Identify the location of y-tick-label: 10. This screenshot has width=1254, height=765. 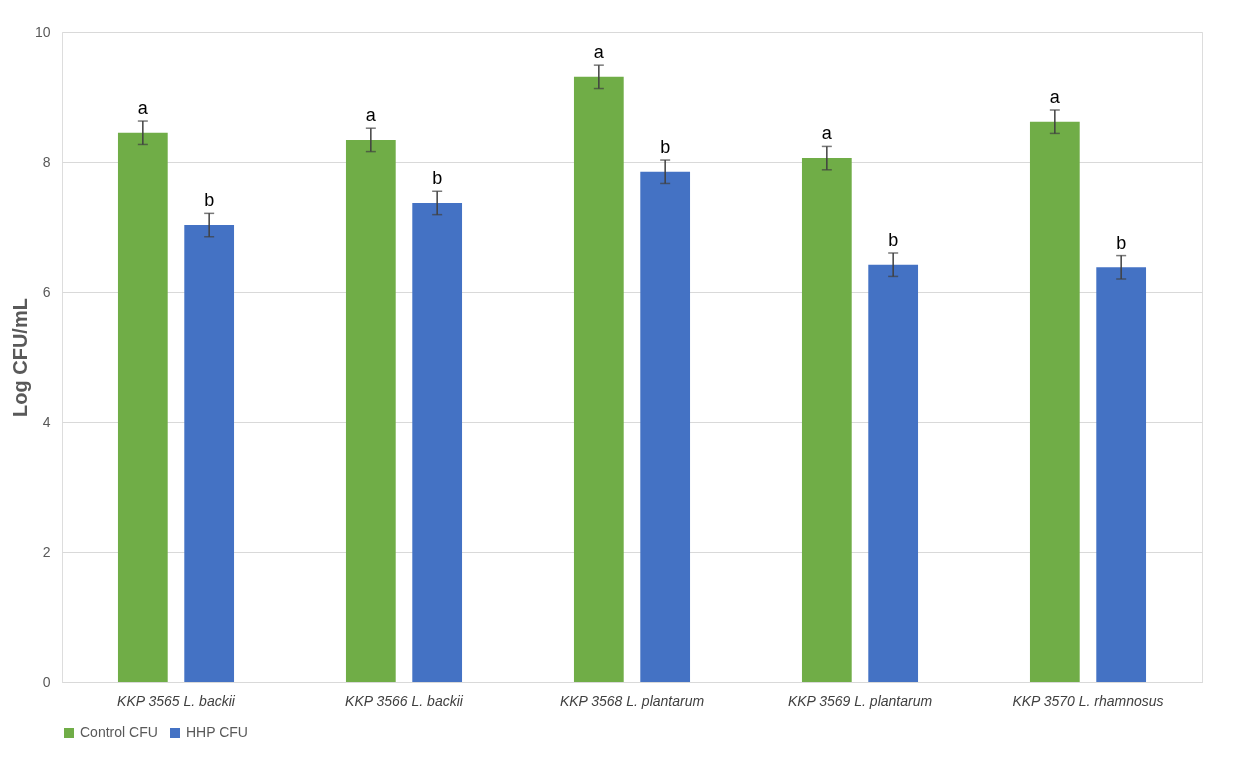
(42, 31).